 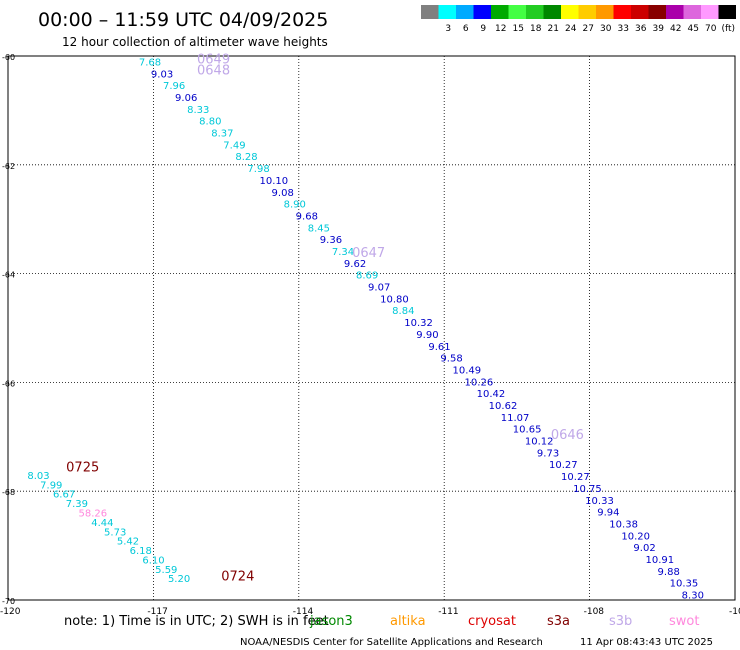 What do you see at coordinates (539, 442) in the screenshot?
I see `swh-label: 10.12` at bounding box center [539, 442].